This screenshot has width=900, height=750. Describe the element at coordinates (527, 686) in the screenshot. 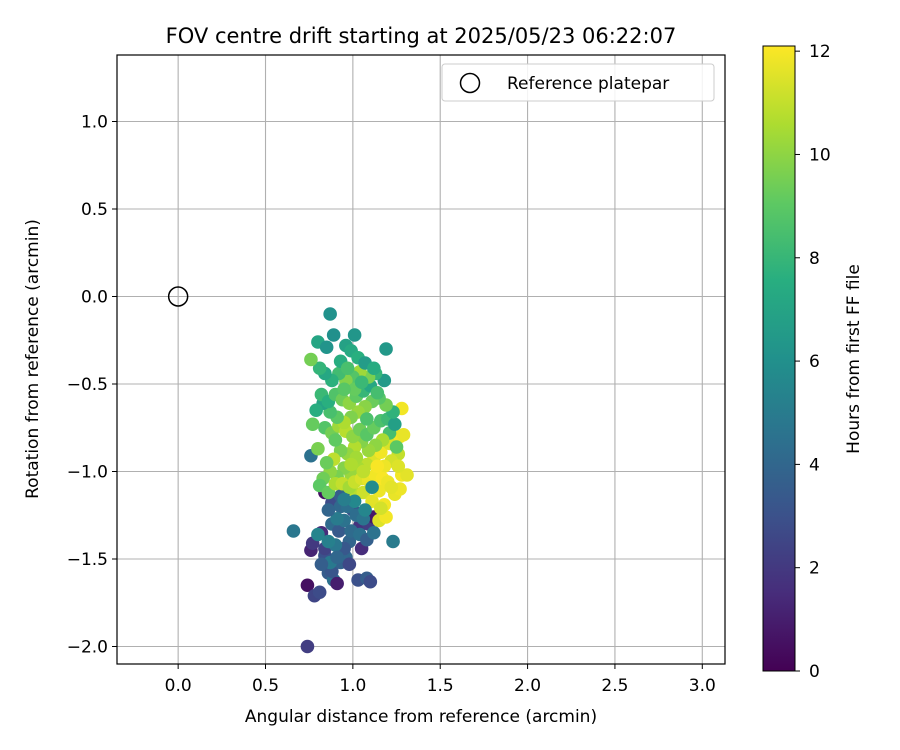

I see `x-tick-label: 2.0` at that location.